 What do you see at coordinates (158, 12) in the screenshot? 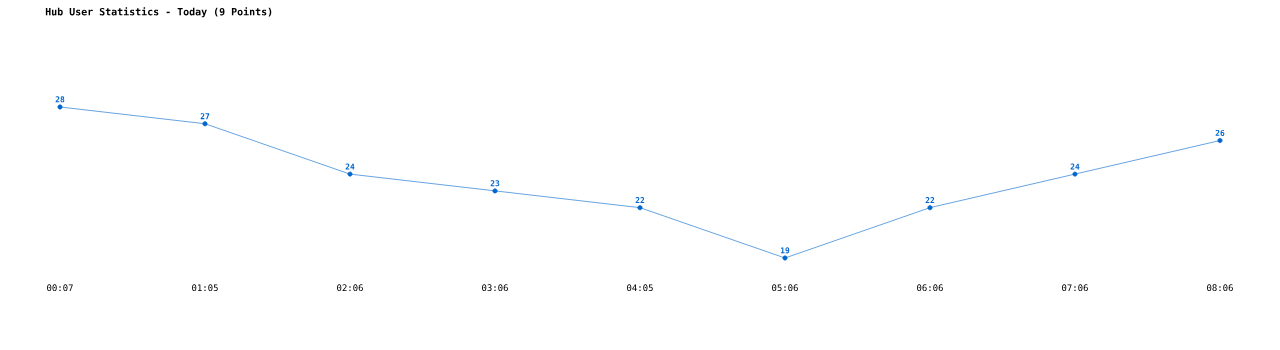
I see `chart-title: Hub User Statistics - Today (9 Points)` at bounding box center [158, 12].